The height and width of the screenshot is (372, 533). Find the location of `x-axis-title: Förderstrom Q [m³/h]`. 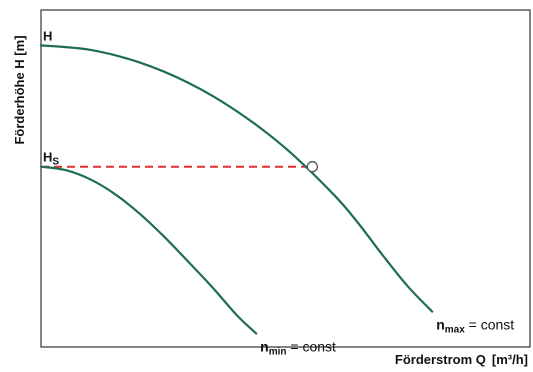

x-axis-title: Förderstrom Q [m³/h] is located at coordinates (461, 359).